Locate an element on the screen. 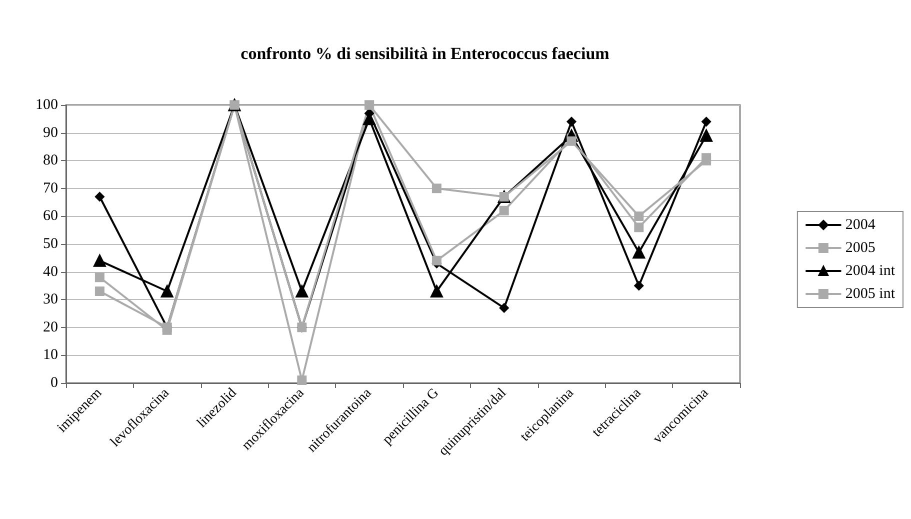 The height and width of the screenshot is (519, 911). legend-label: 2004 int is located at coordinates (870, 271).